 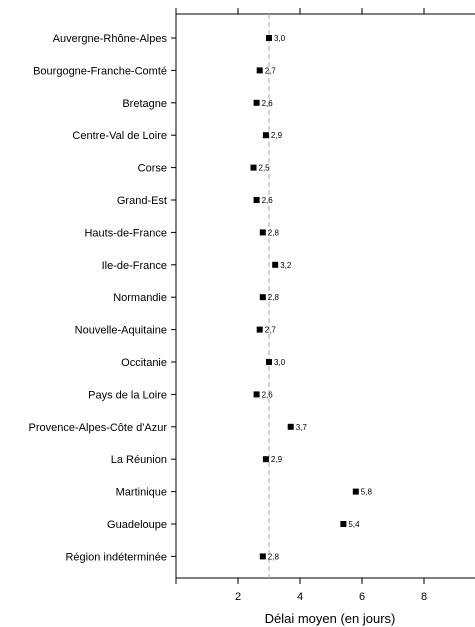 I want to click on category-label: Auvergne-Rhône-Alpes, so click(x=110, y=39).